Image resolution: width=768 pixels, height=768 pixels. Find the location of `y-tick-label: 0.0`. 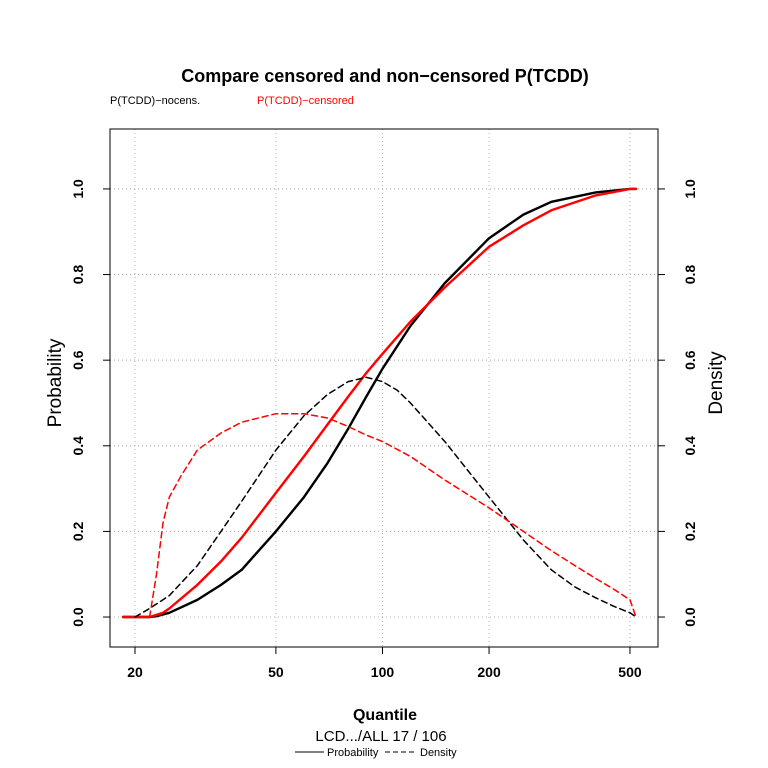

y-tick-label: 0.0 is located at coordinates (78, 617).